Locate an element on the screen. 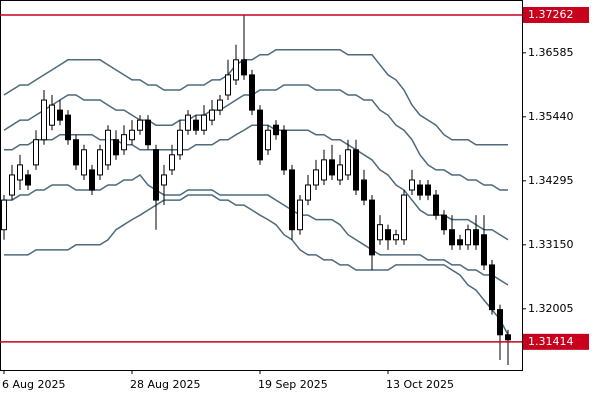  level-label: 1.37262 is located at coordinates (551, 14).